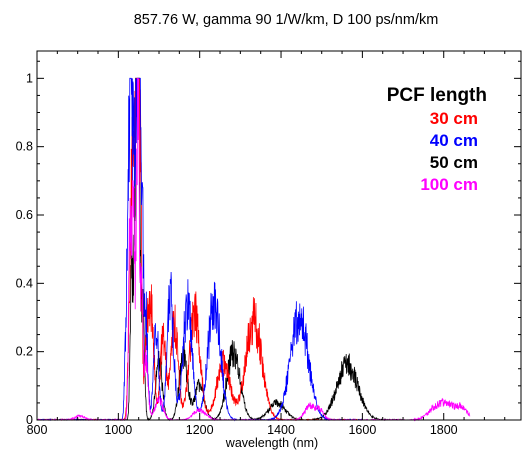 Image resolution: width=528 pixels, height=451 pixels. What do you see at coordinates (281, 430) in the screenshot?
I see `x-tick-label: 1400` at bounding box center [281, 430].